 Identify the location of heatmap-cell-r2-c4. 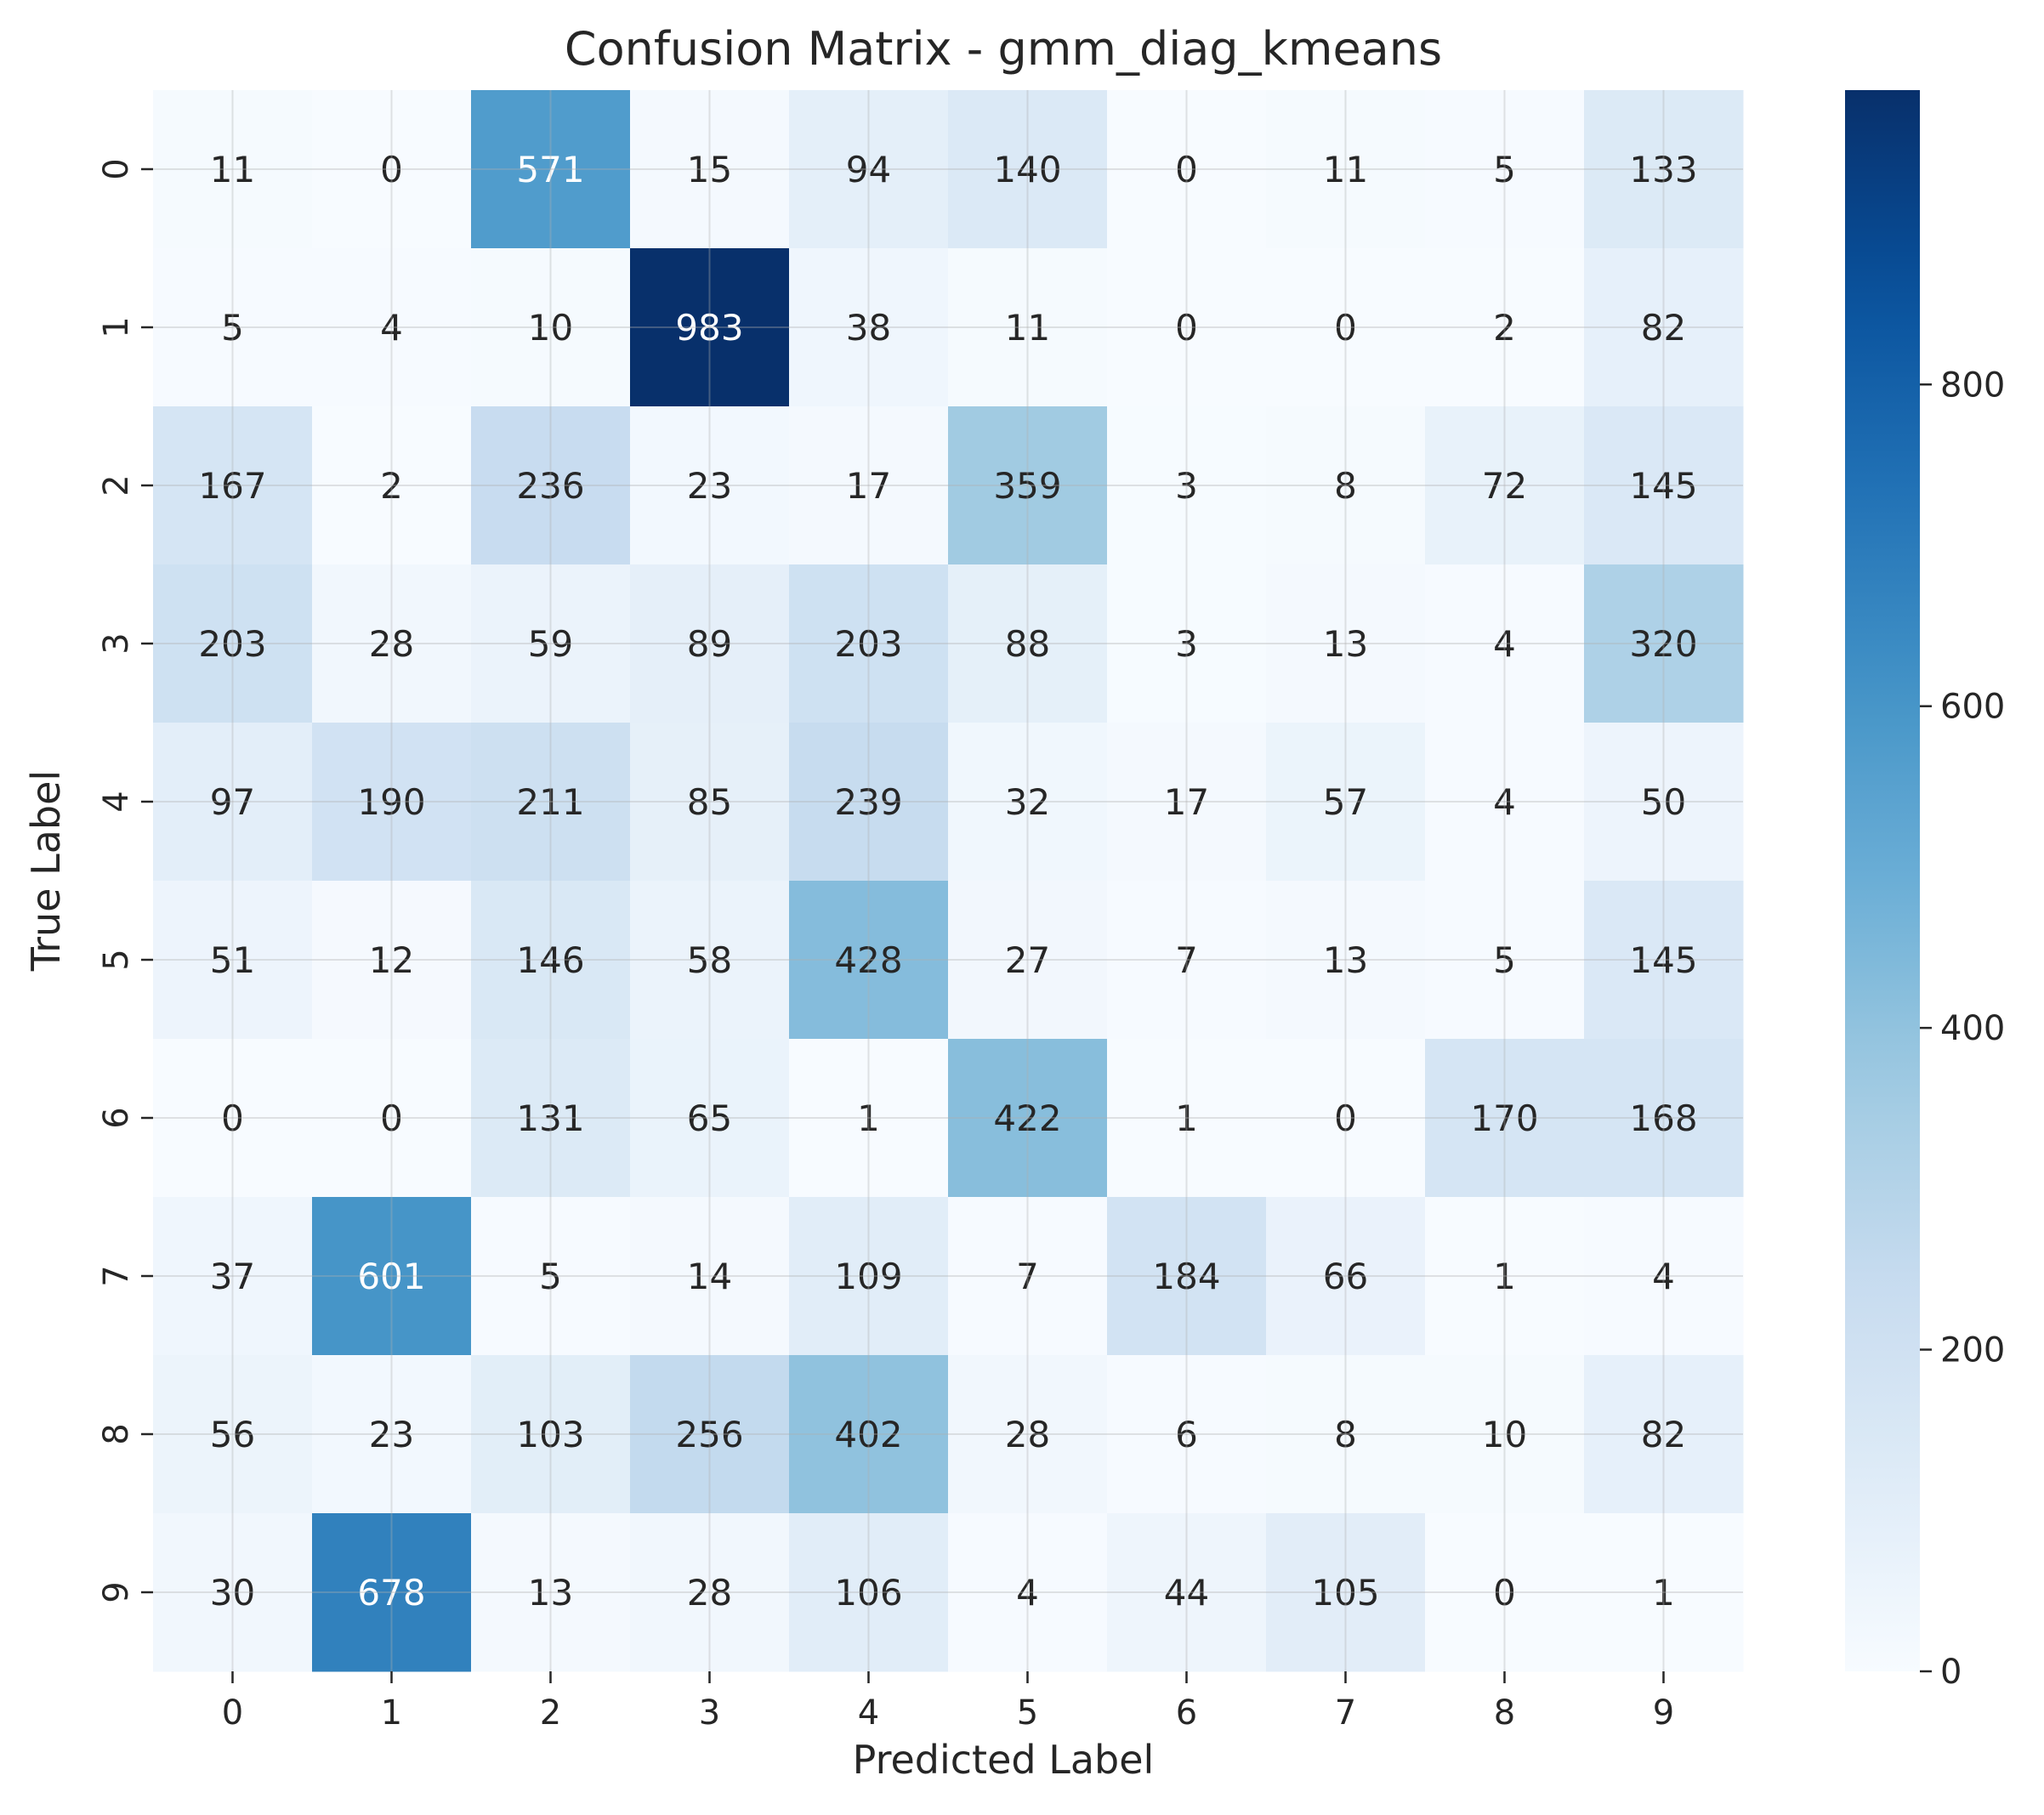
(869, 485).